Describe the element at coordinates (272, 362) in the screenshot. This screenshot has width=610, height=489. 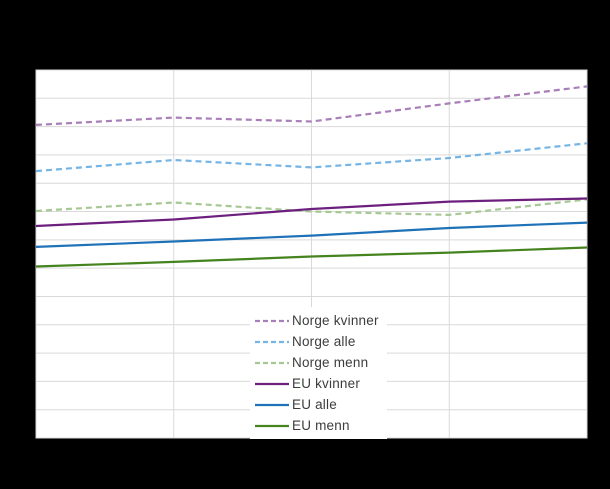
I see `legend-swatch-norge-menn-icon` at that location.